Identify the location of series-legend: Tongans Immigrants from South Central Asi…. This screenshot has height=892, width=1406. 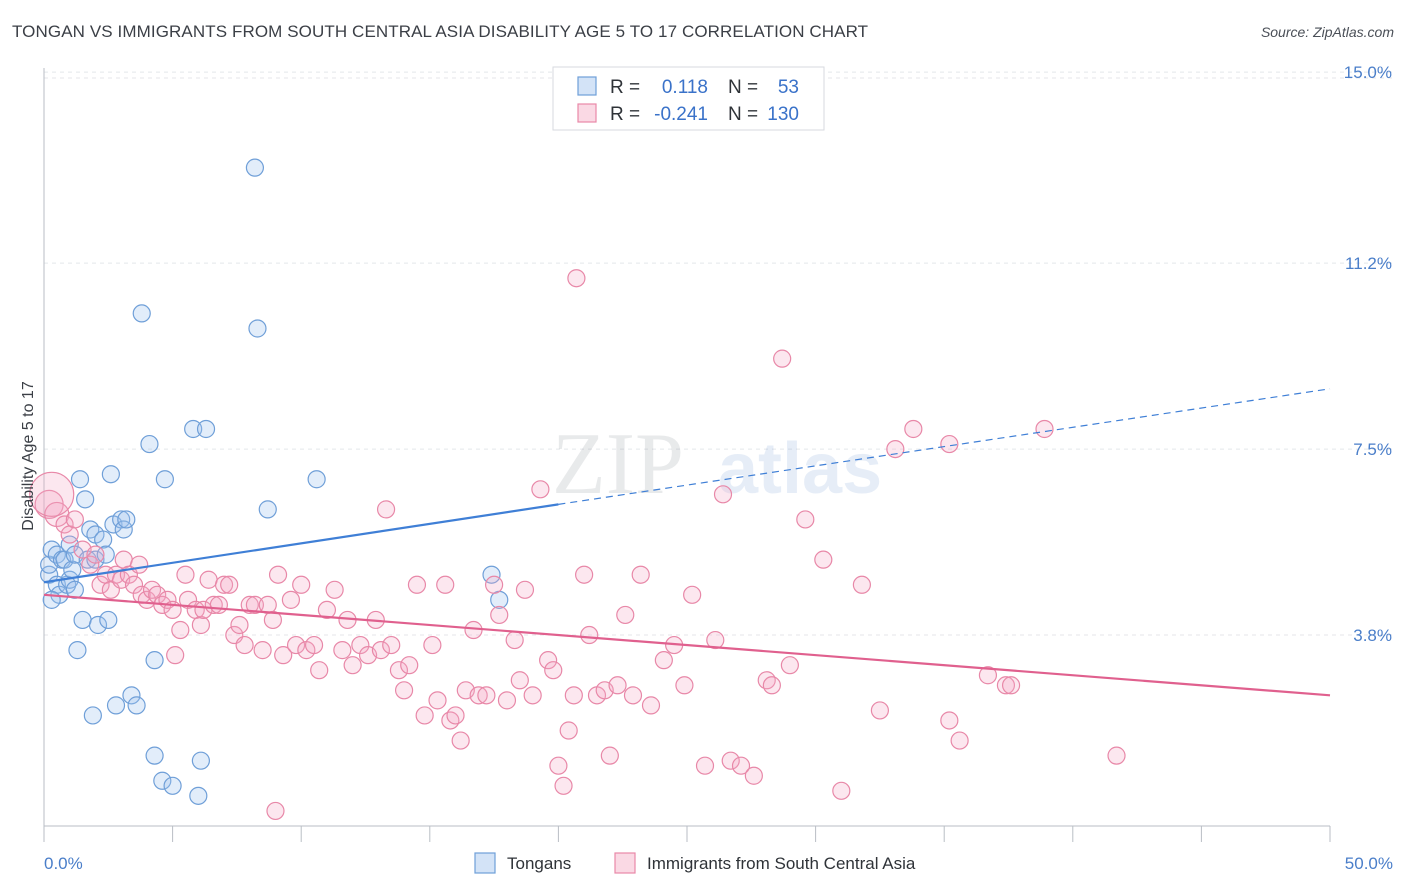
(695, 863).